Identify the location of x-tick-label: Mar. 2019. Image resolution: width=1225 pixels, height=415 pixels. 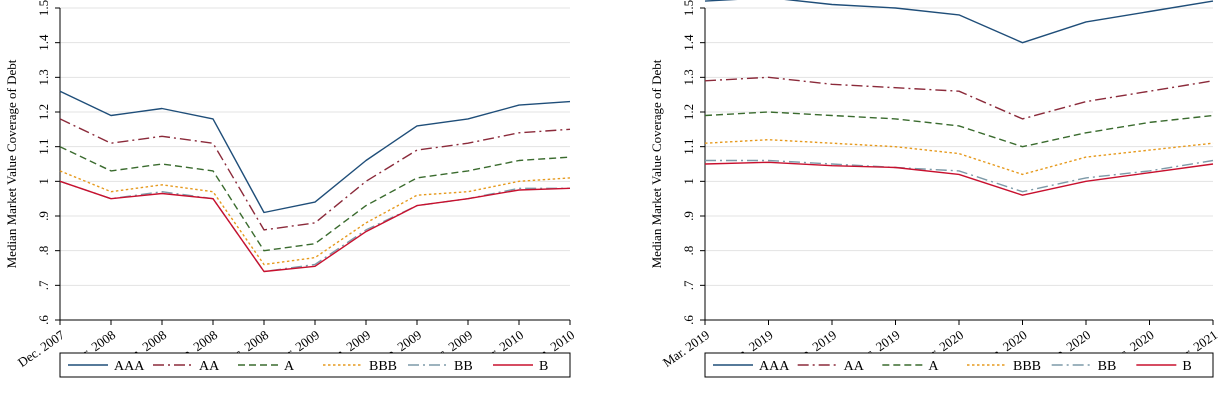
(686, 348).